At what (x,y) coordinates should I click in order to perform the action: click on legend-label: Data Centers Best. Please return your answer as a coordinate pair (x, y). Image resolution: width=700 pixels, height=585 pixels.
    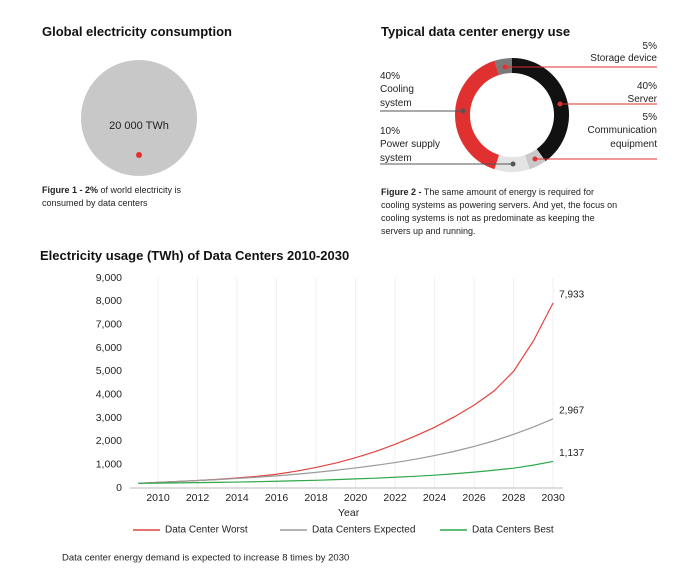
    Looking at the image, I should click on (513, 530).